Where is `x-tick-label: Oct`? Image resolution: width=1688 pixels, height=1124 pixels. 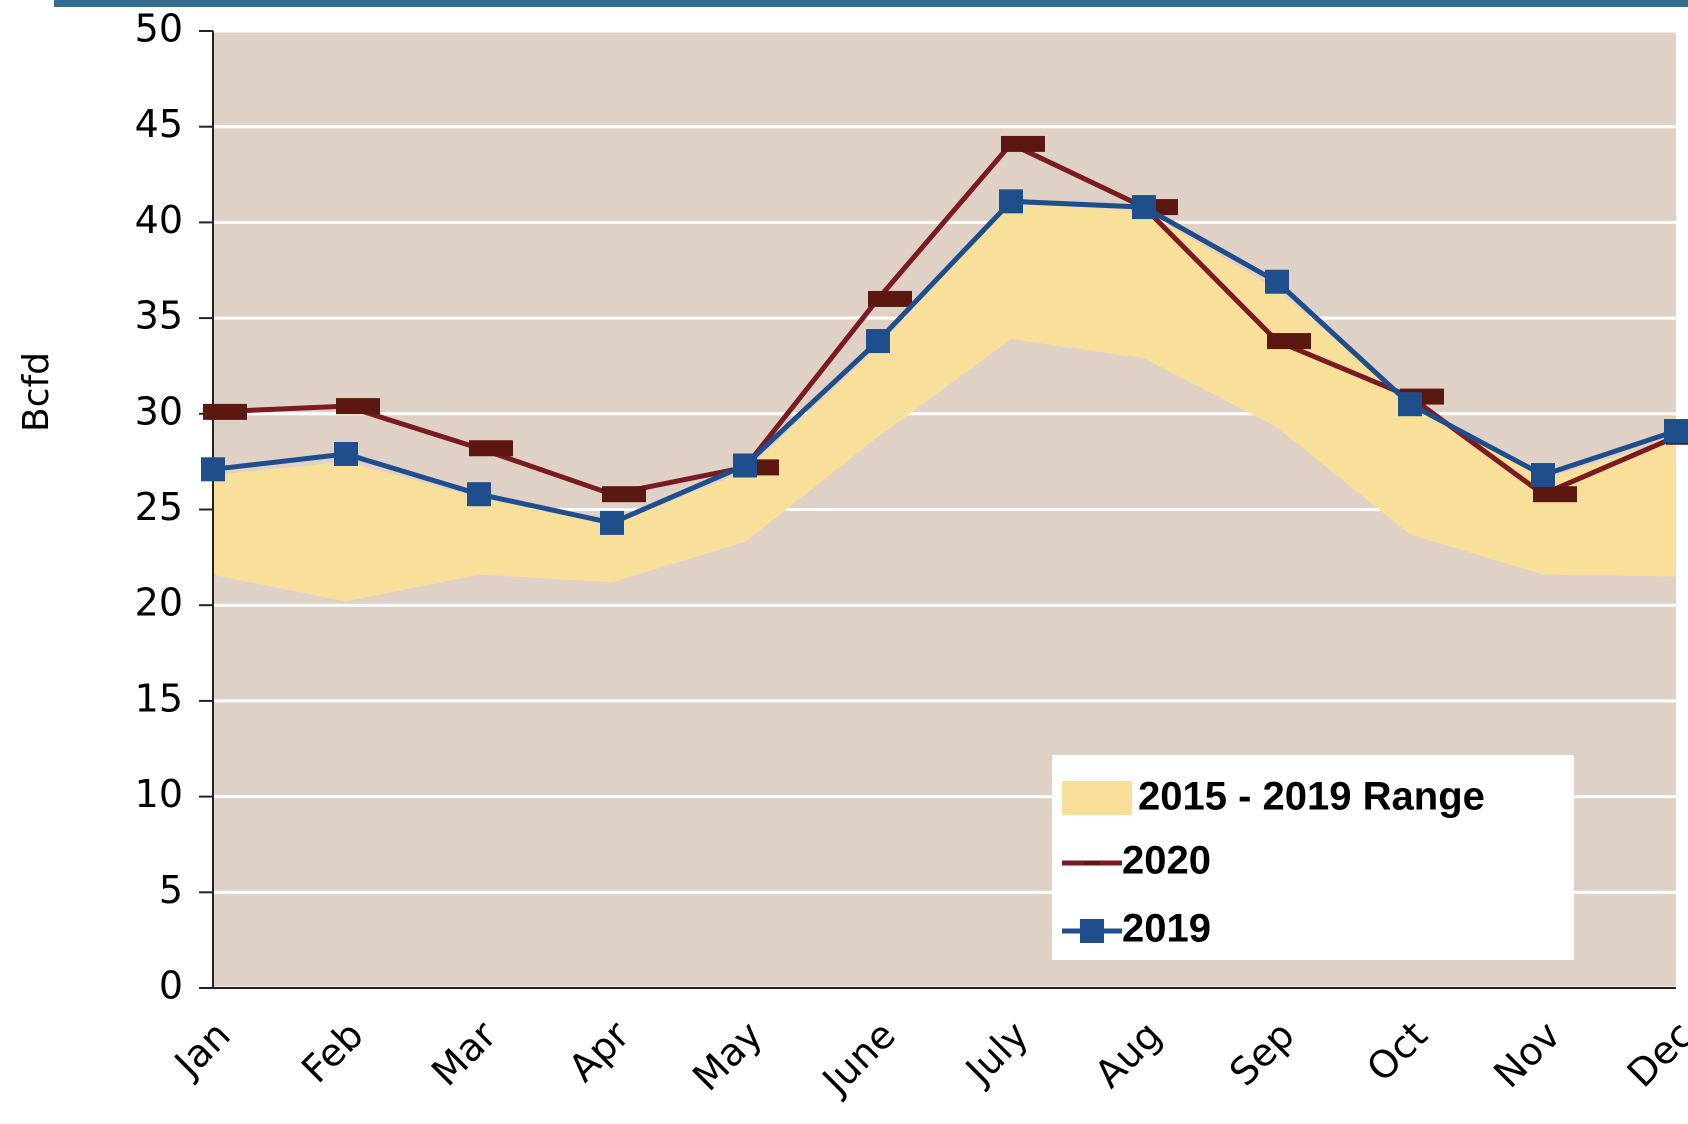
x-tick-label: Oct is located at coordinates (1397, 1052).